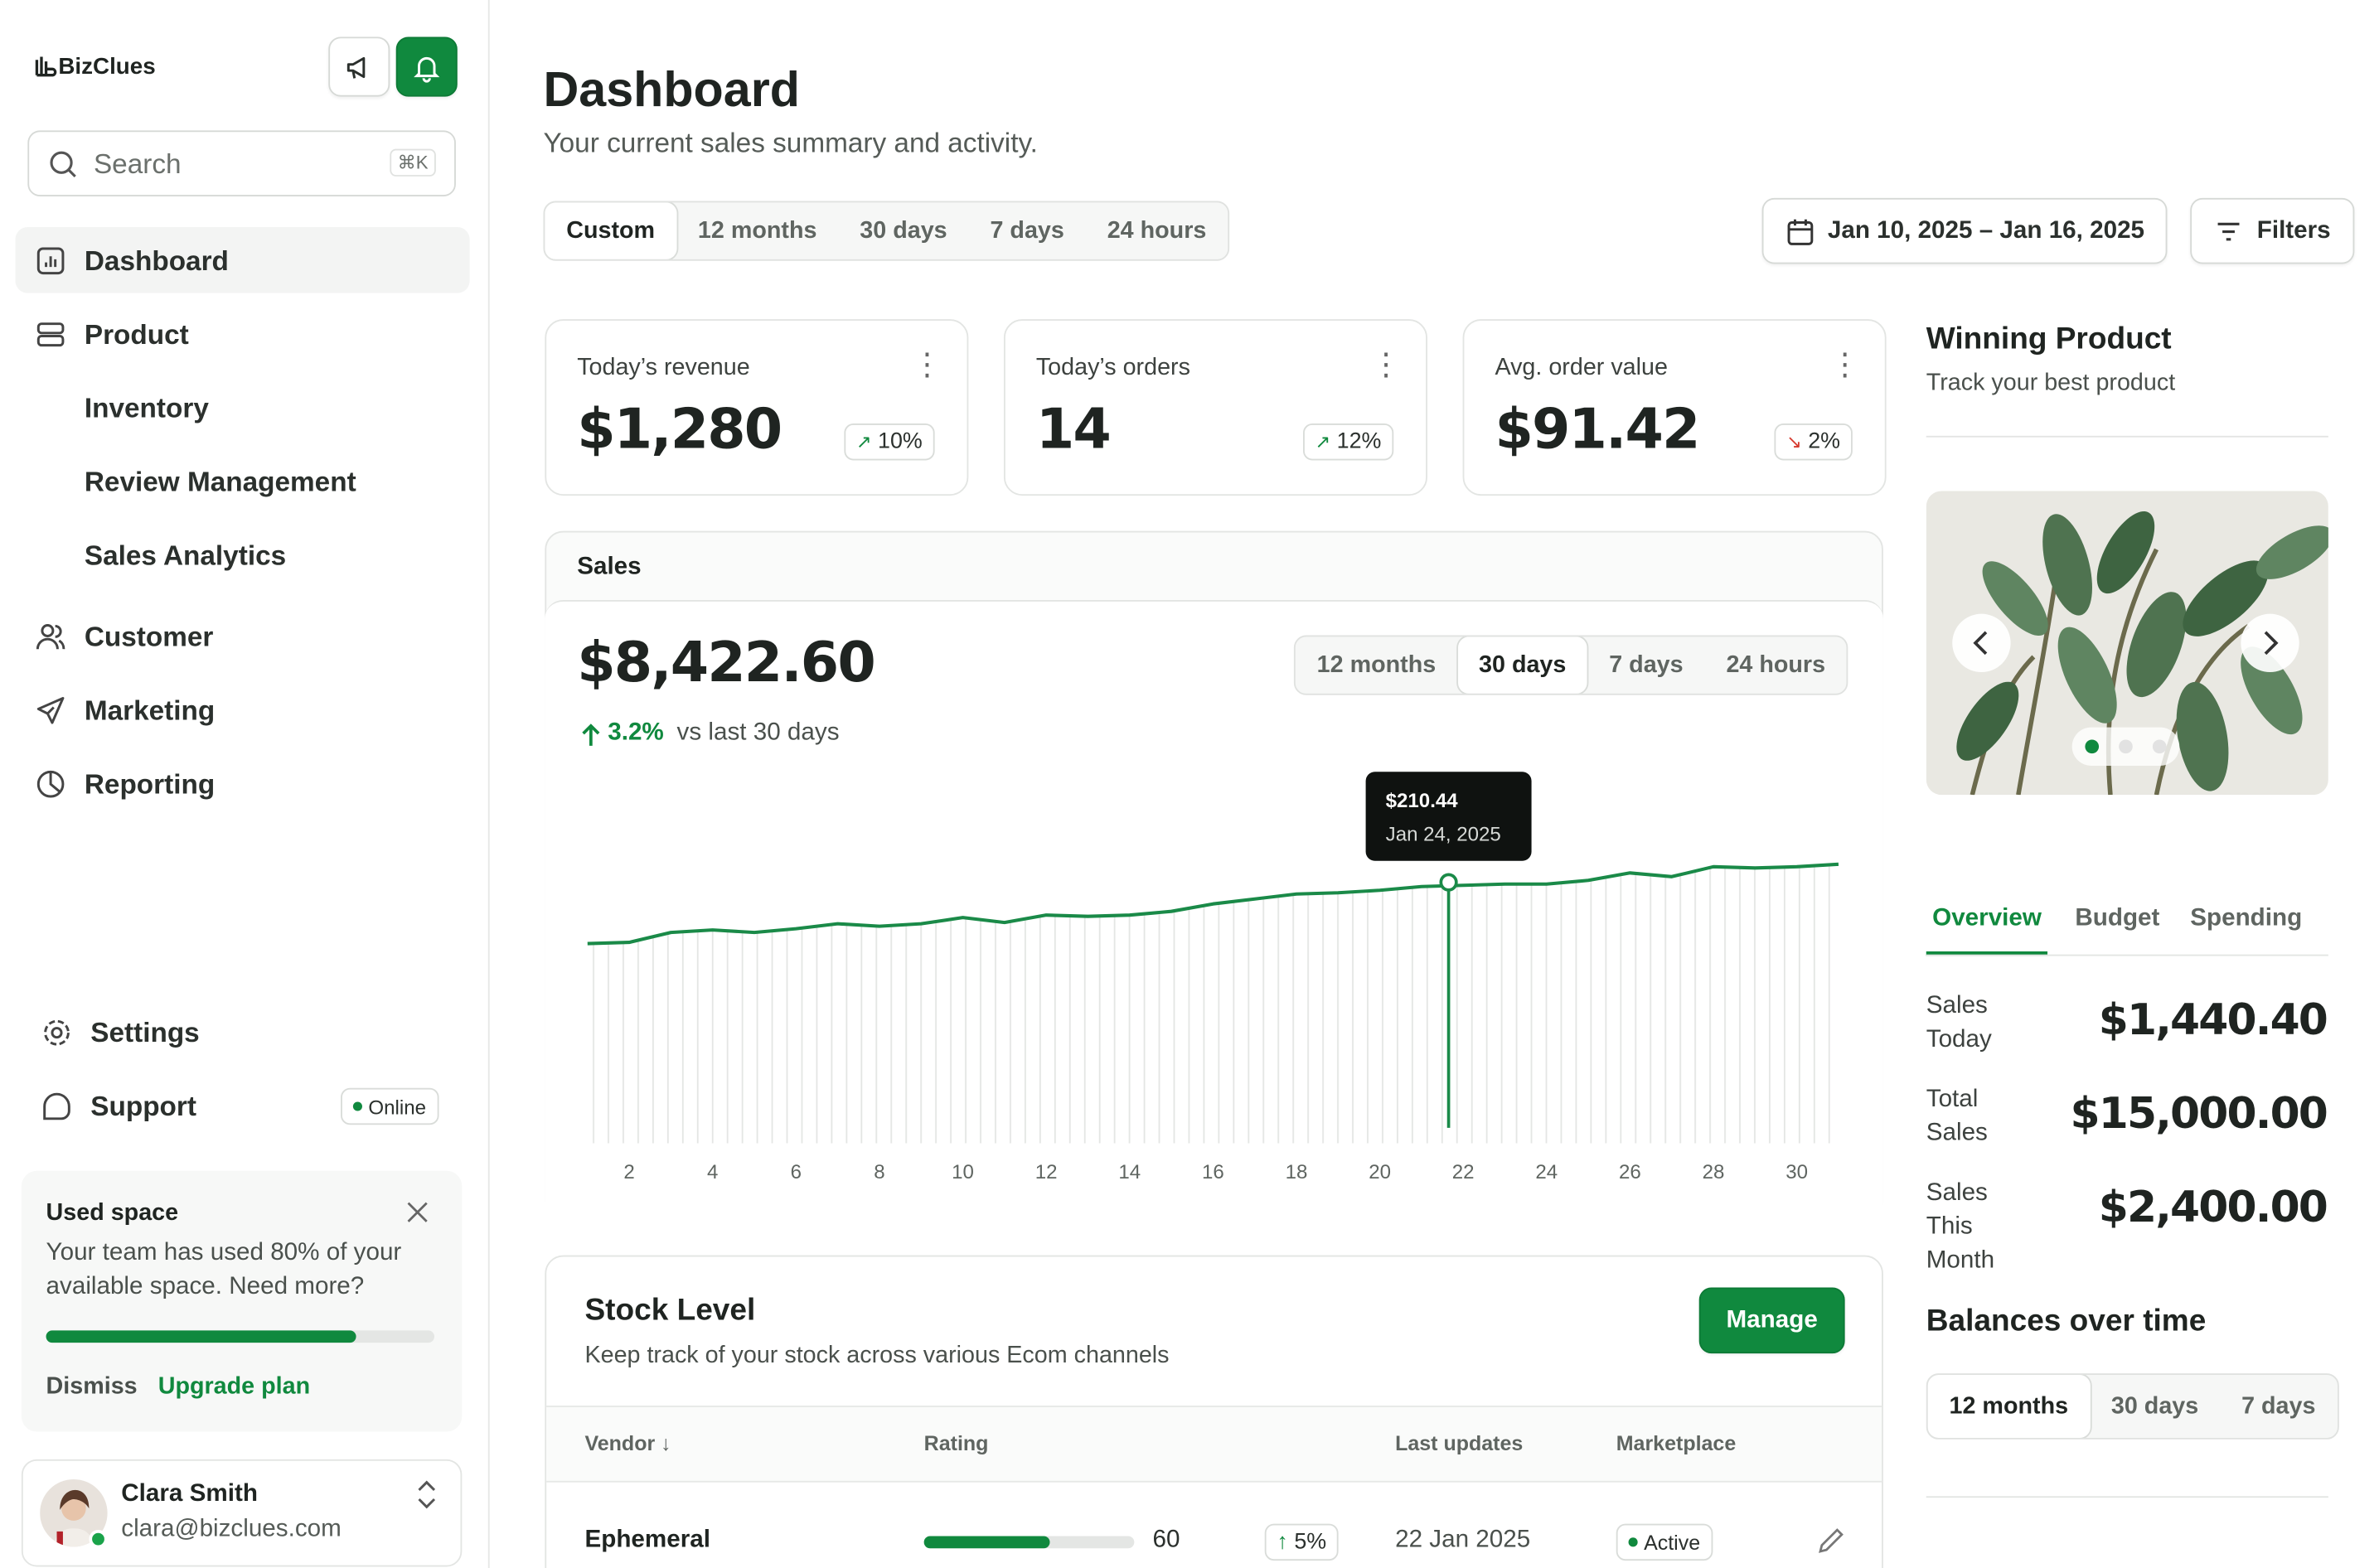 The height and width of the screenshot is (1568, 2379). I want to click on change-text: 12%, so click(1359, 442).